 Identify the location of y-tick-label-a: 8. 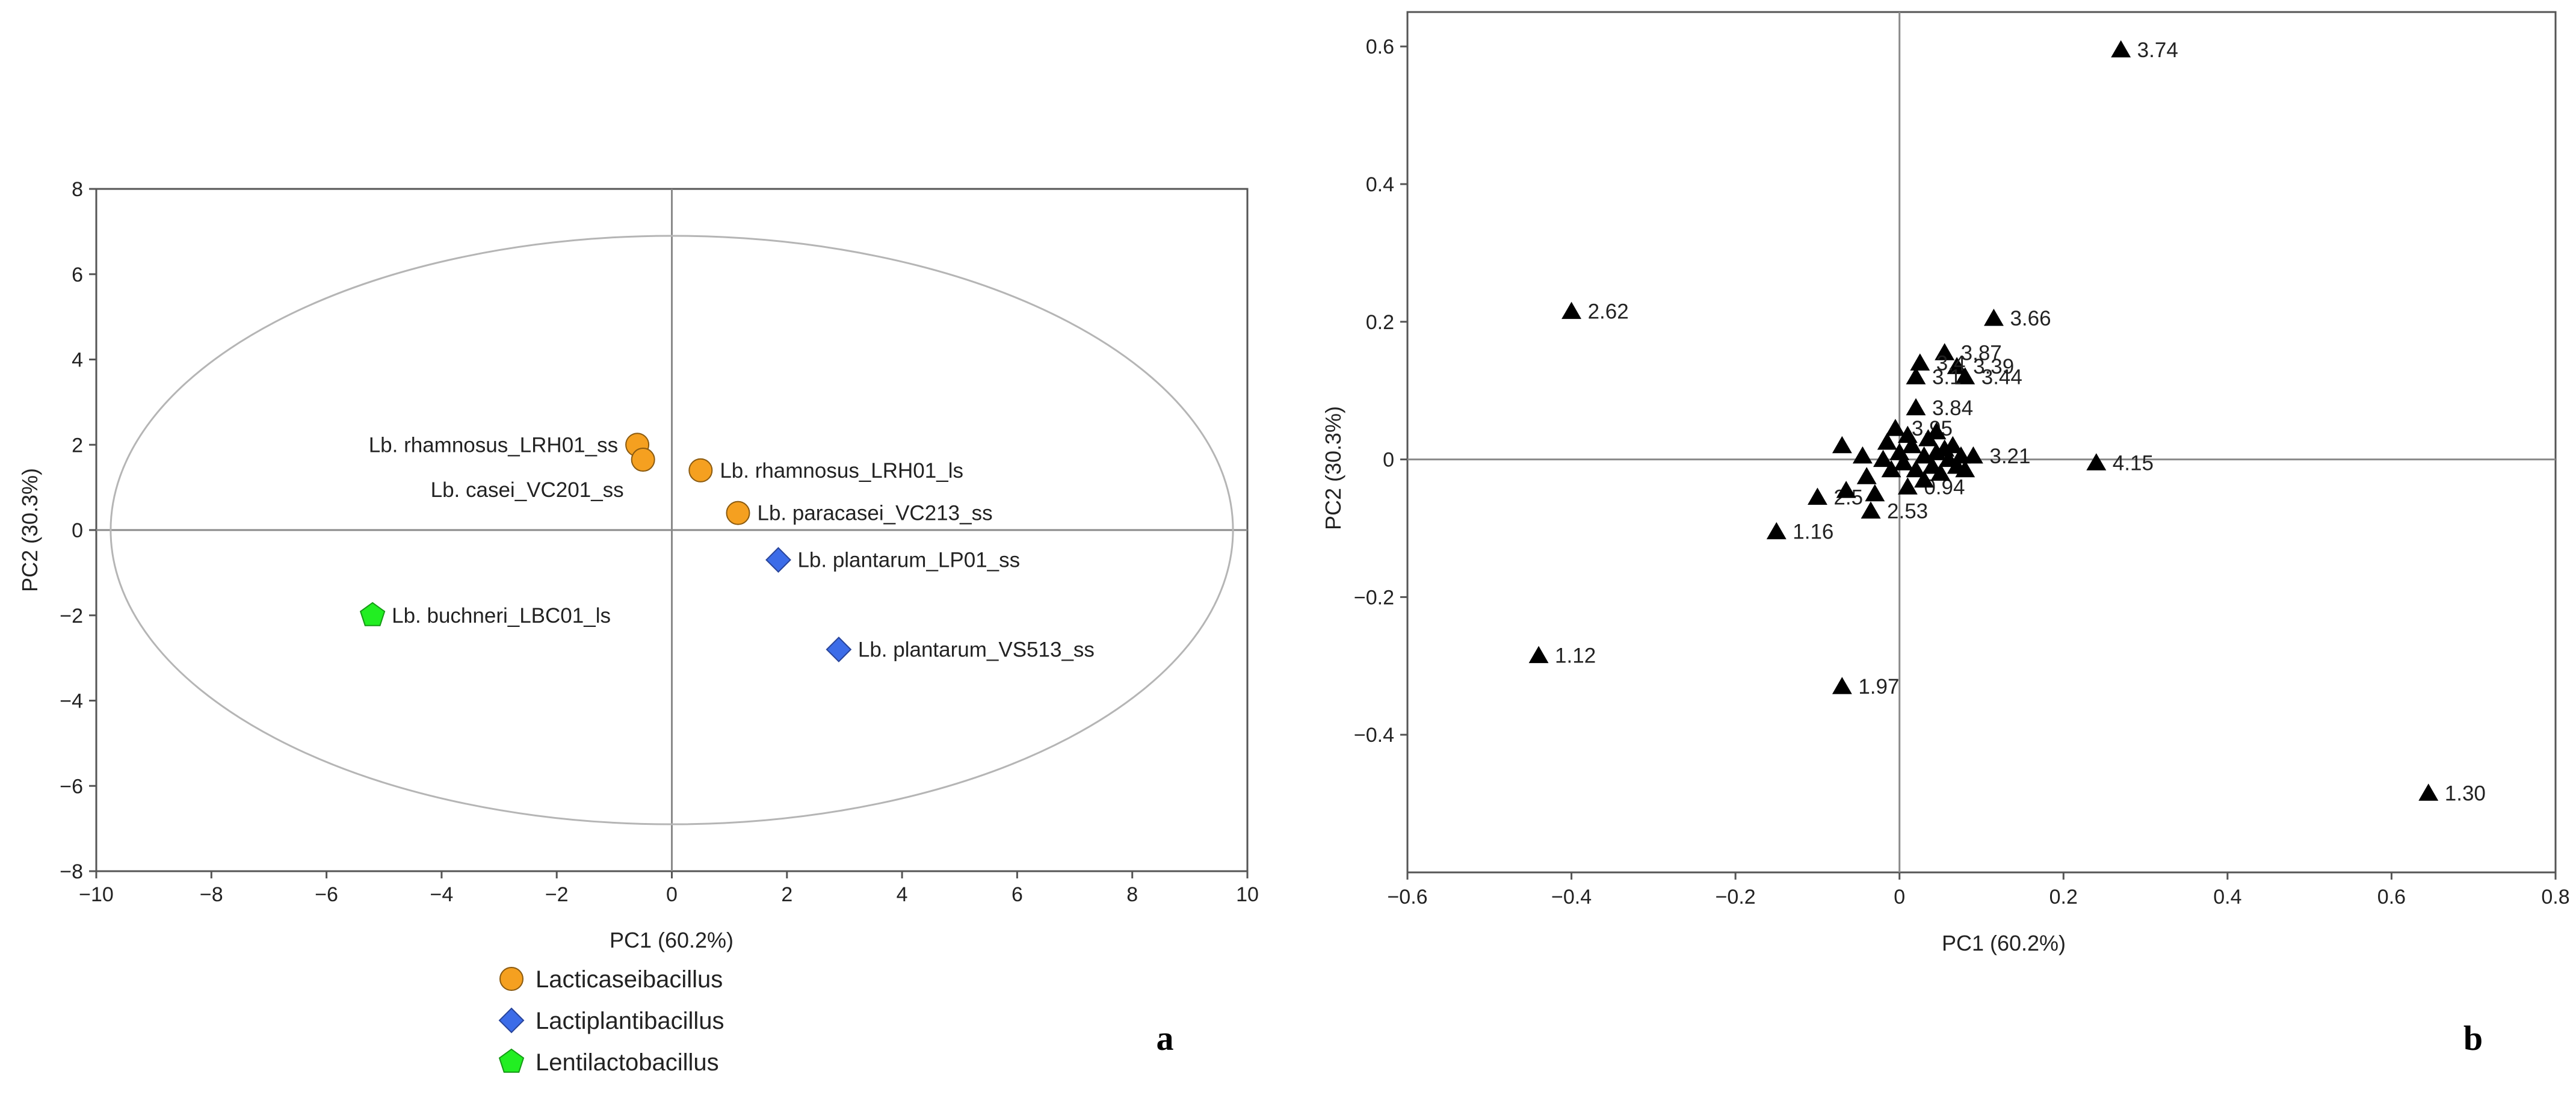
(77, 189).